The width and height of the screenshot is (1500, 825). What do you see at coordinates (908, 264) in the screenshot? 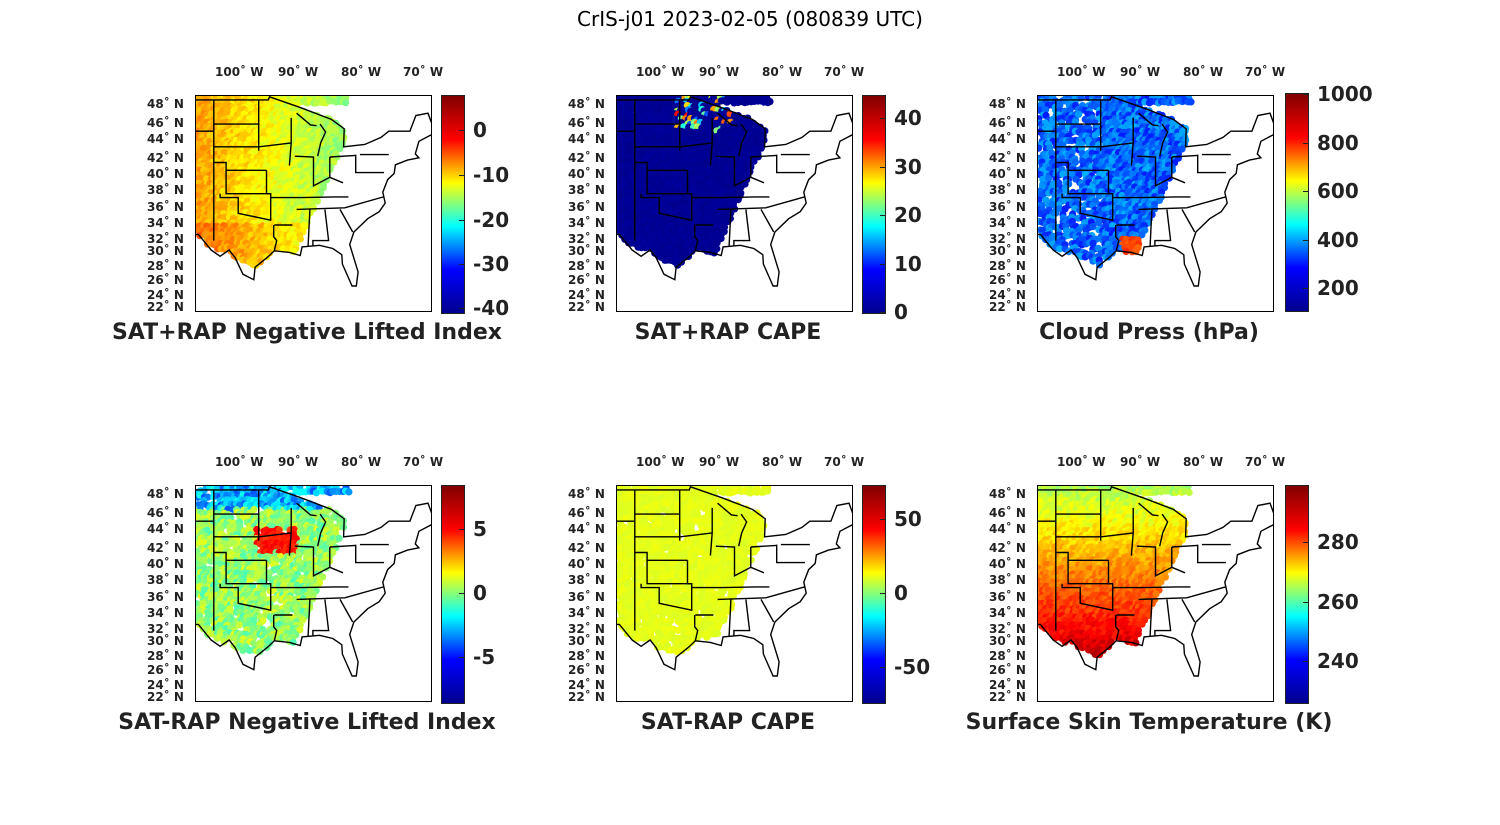
I see `colorbar-tick-label: 10` at bounding box center [908, 264].